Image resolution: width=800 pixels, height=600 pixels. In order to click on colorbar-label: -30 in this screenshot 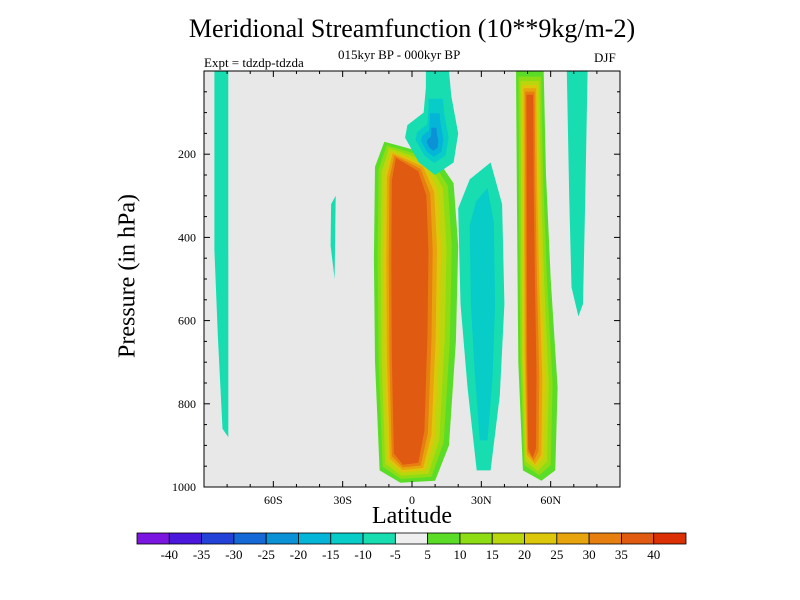, I will do `click(233, 554)`.